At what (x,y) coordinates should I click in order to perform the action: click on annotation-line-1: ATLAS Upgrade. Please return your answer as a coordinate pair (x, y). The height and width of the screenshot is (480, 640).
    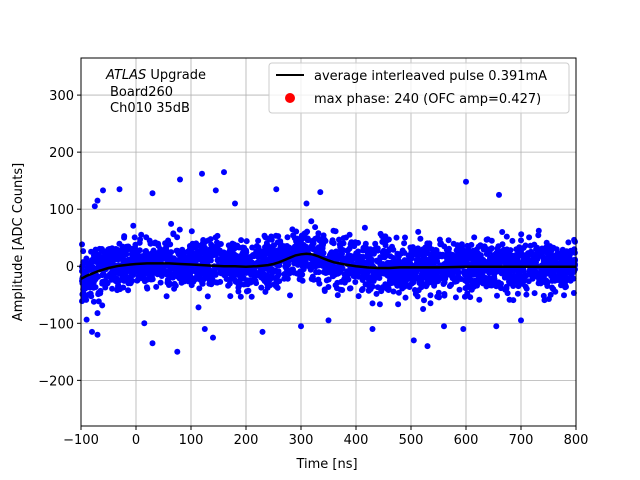
    Looking at the image, I should click on (155, 75).